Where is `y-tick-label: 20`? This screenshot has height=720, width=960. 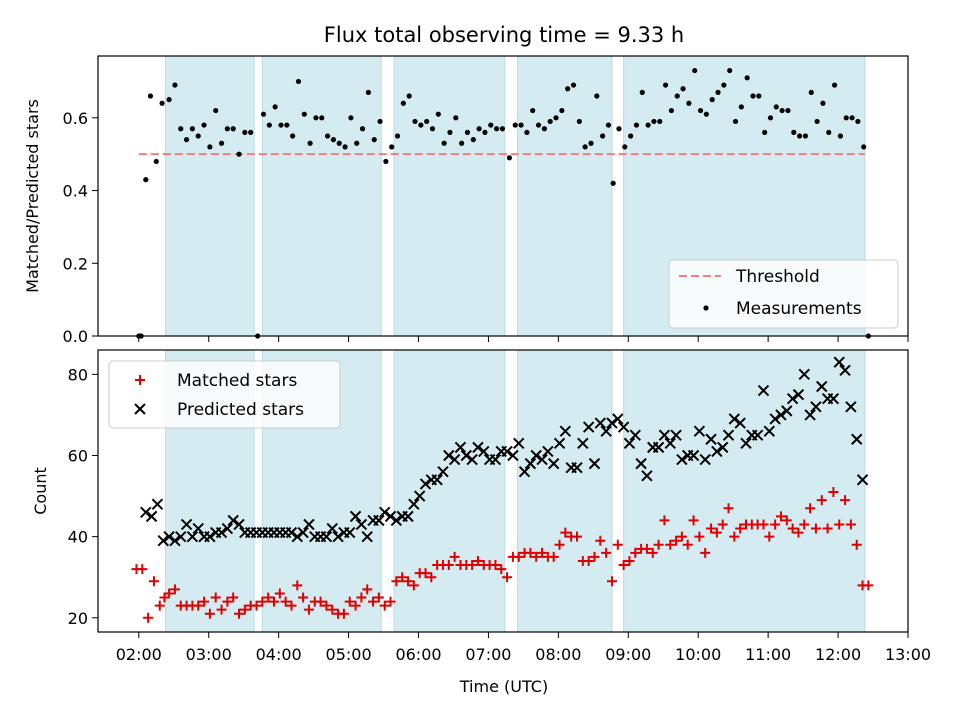
y-tick-label: 20 is located at coordinates (78, 618).